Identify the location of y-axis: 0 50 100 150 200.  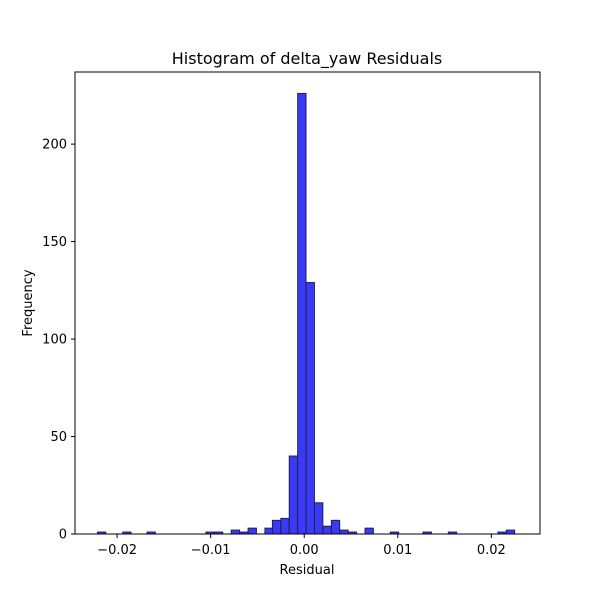
(58, 340).